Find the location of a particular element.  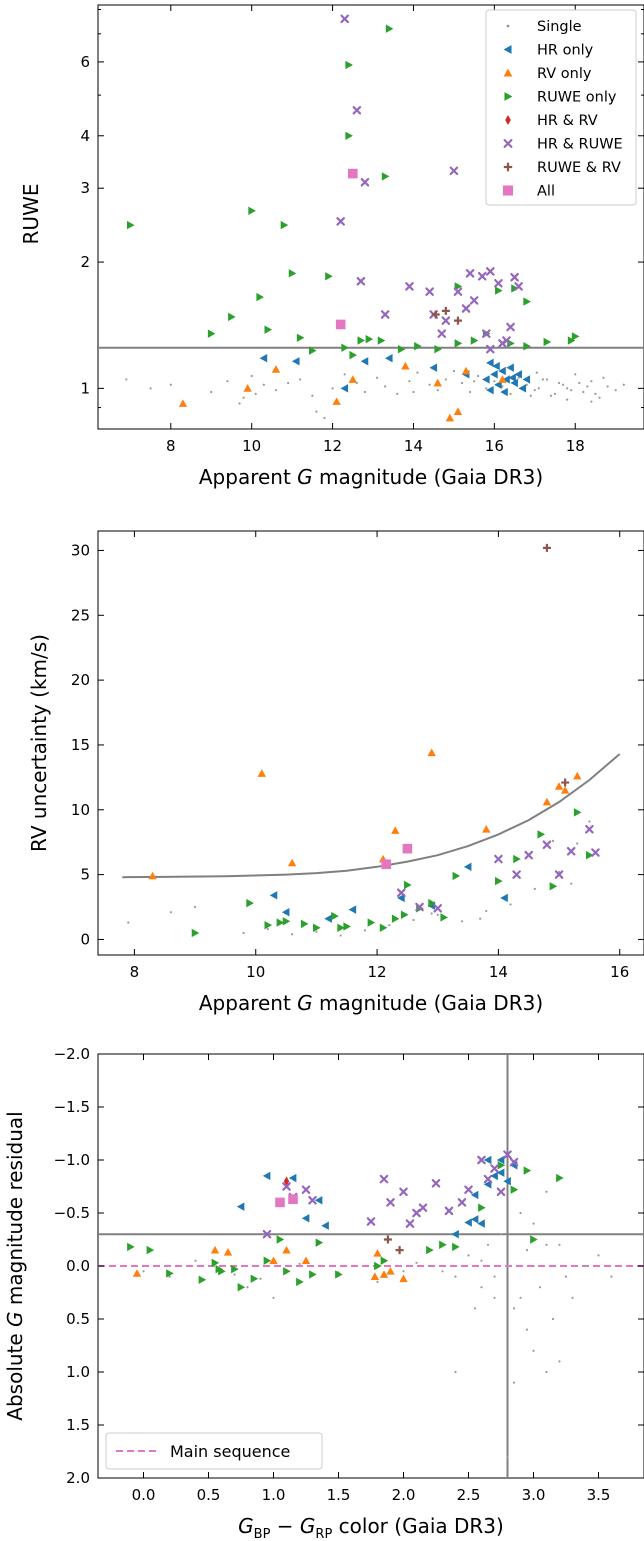

legend-label-hr-ruwe: HR & RUWE is located at coordinates (580, 145).